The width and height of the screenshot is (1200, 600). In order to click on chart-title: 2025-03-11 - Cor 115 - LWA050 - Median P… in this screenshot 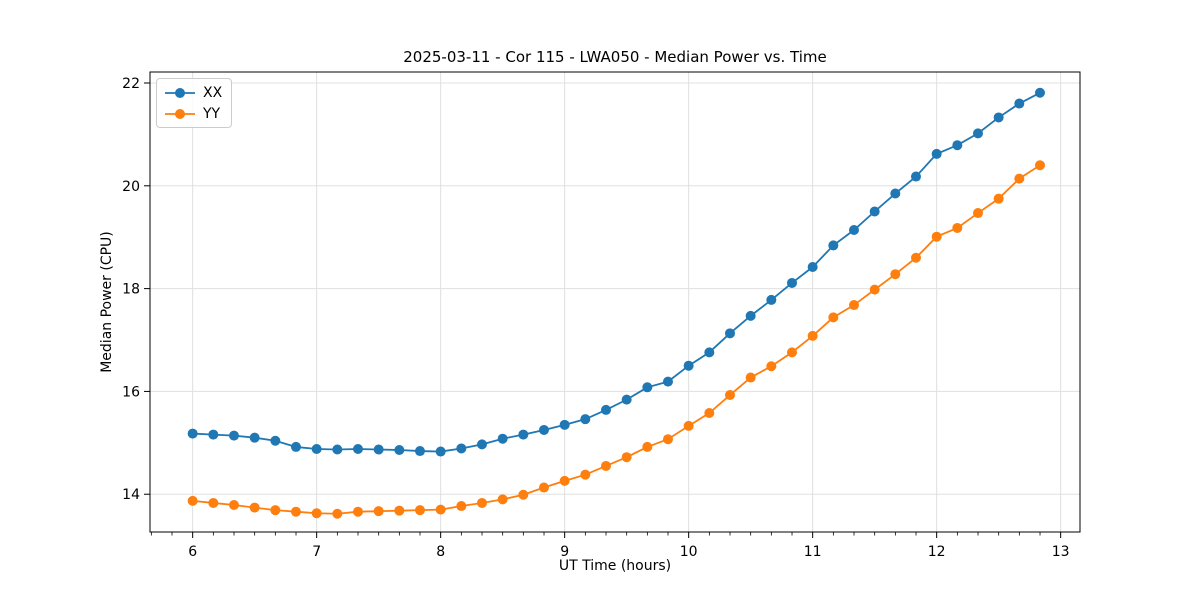, I will do `click(615, 57)`.